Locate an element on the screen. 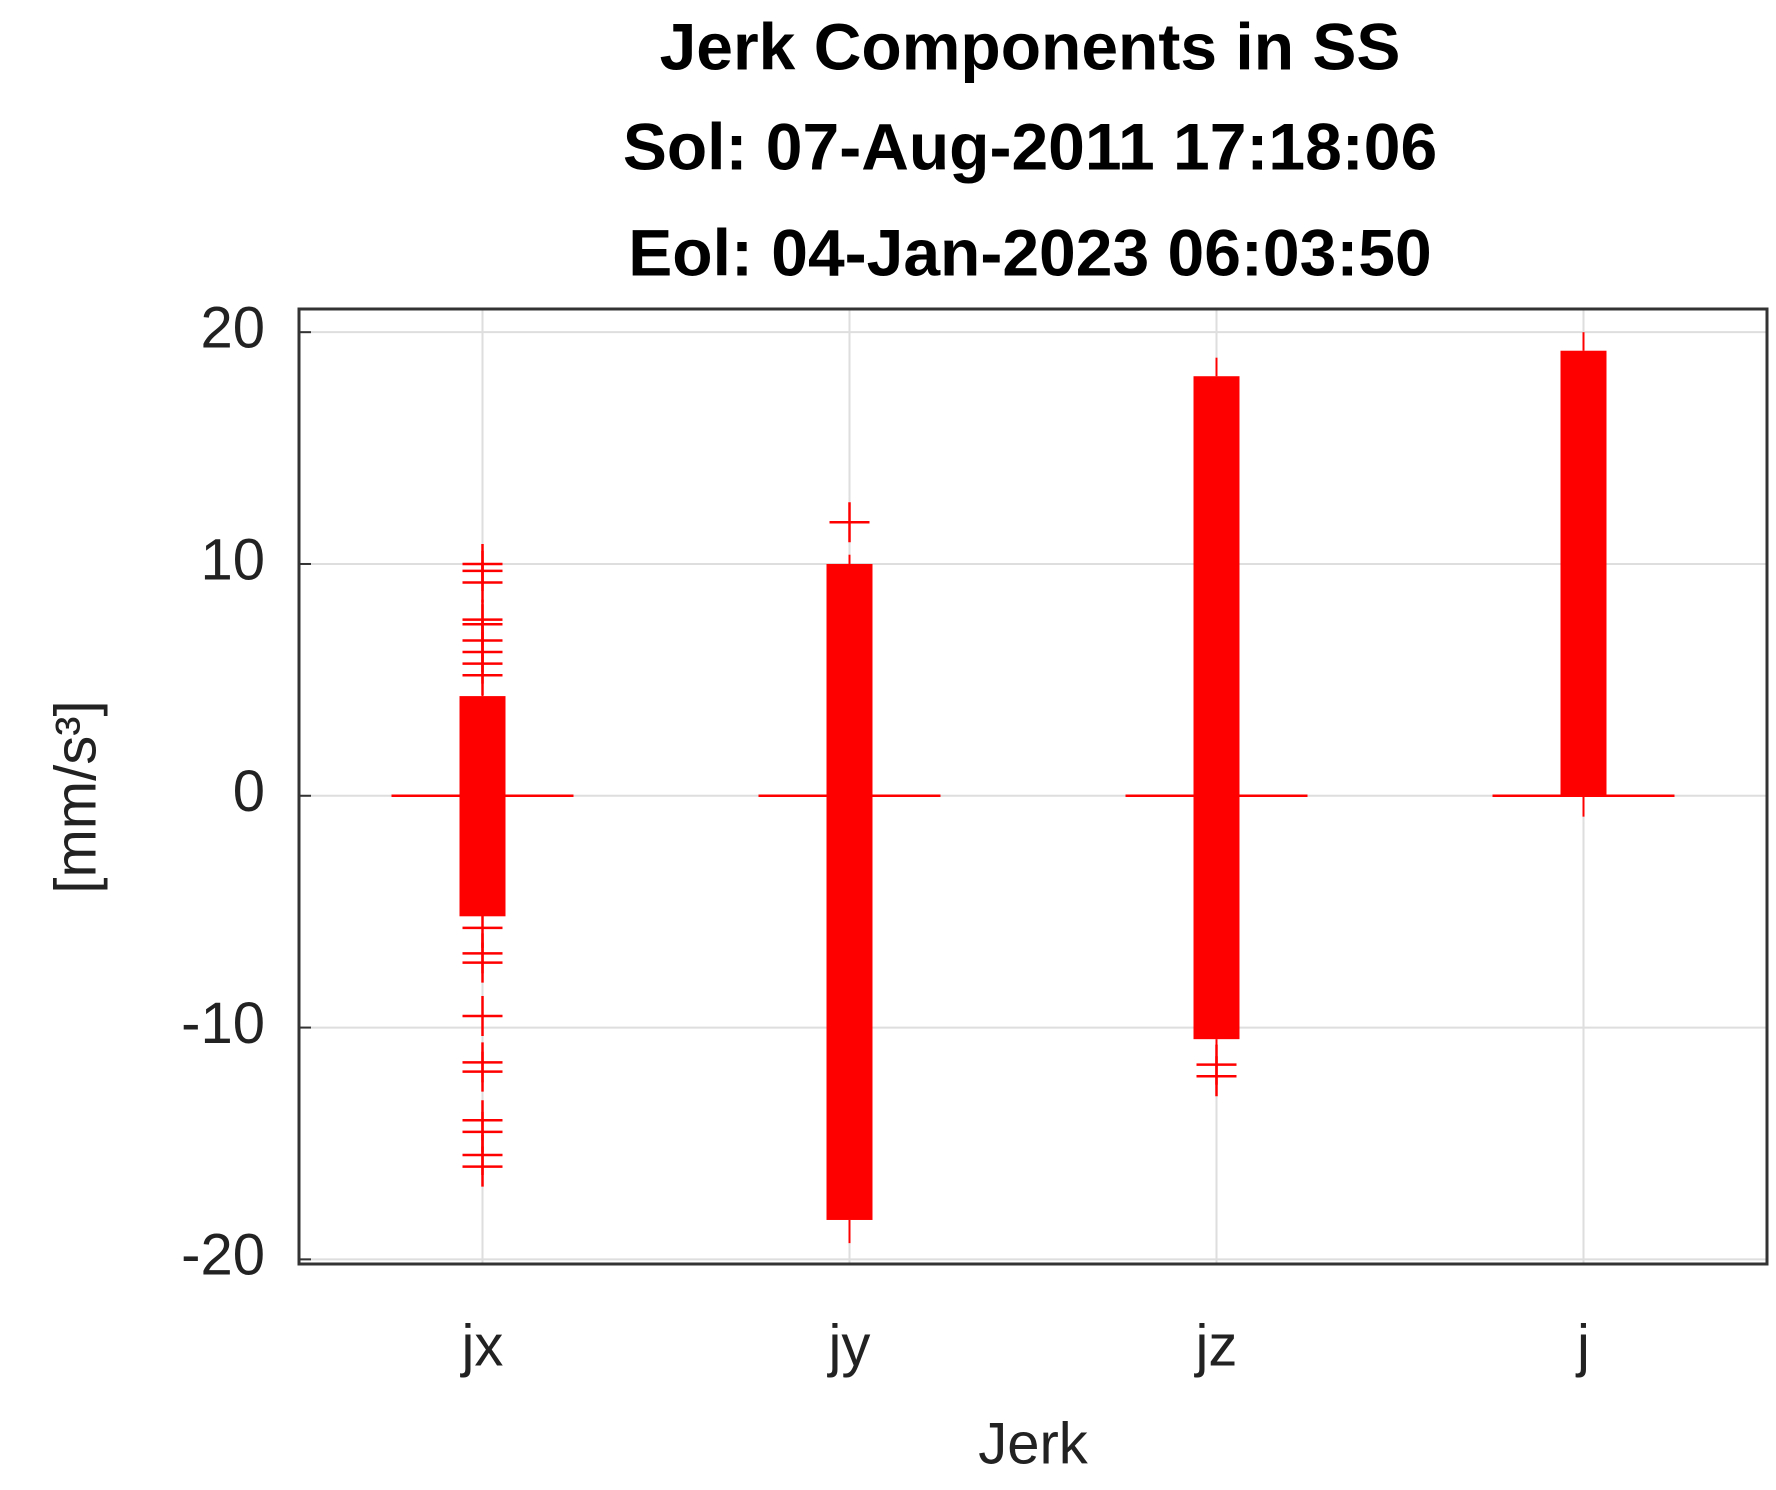 The width and height of the screenshot is (1776, 1490). x-tick-label: jy is located at coordinates (849, 1345).